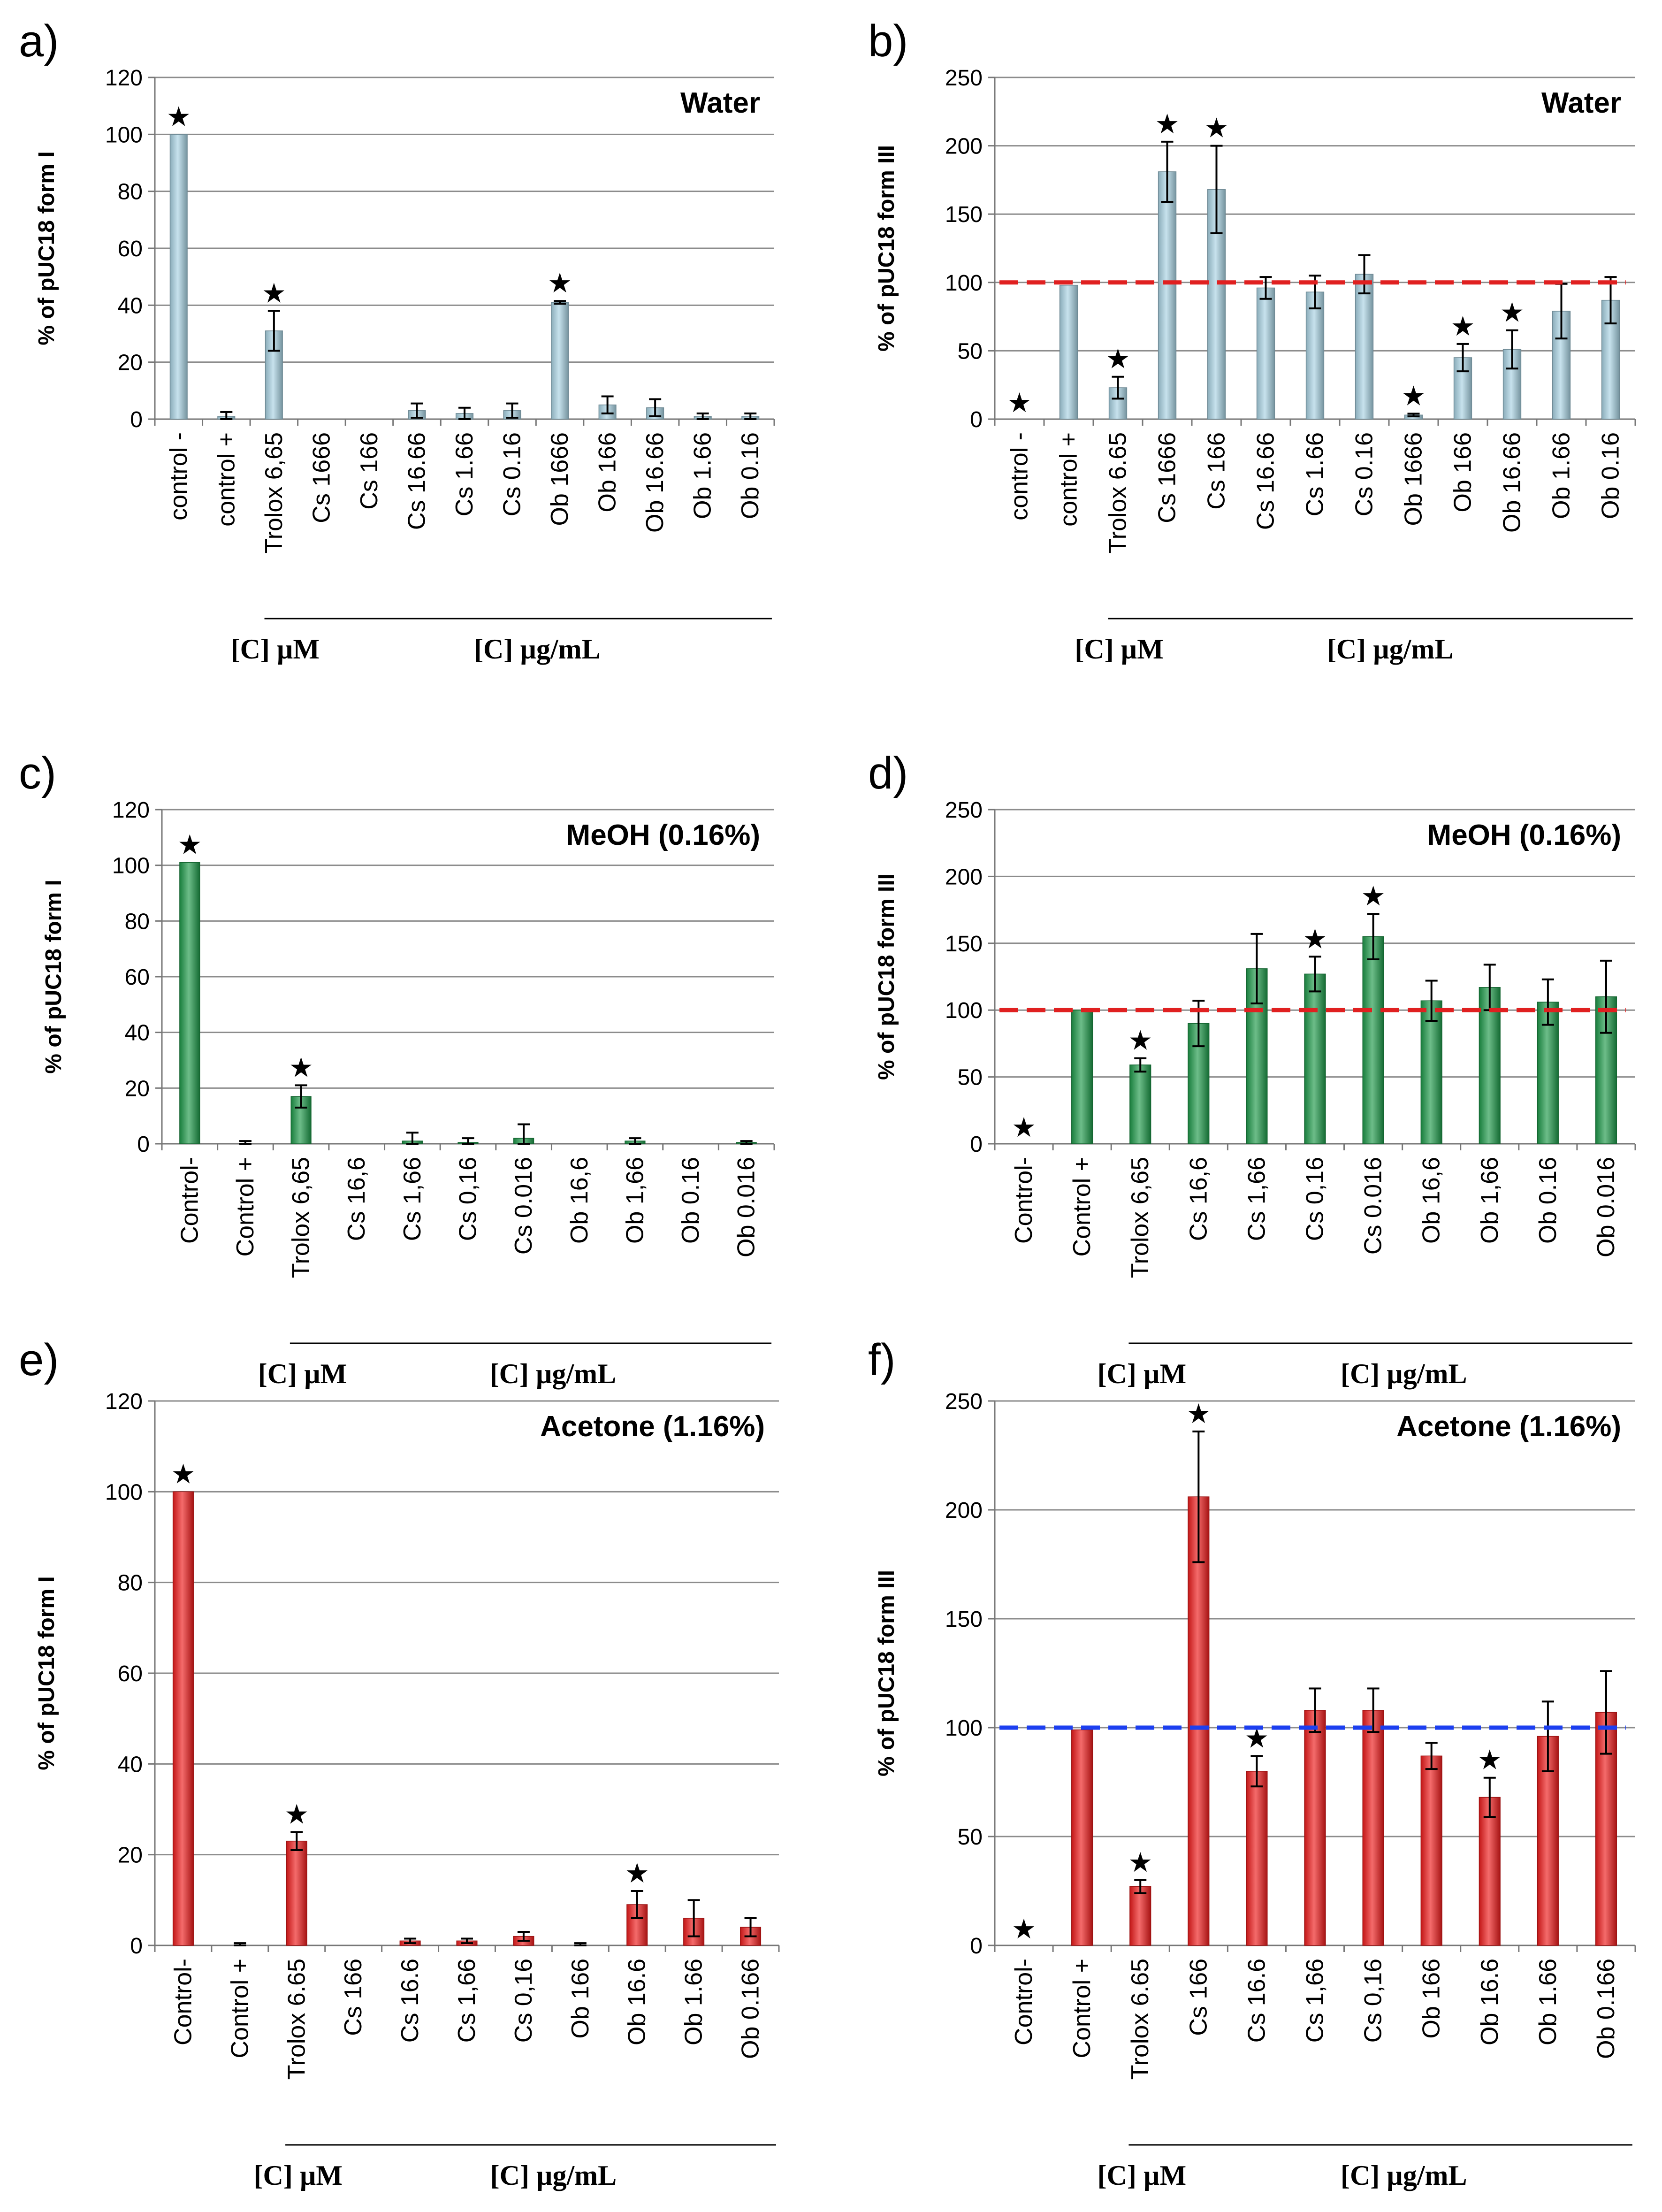 Image resolution: width=1662 pixels, height=2212 pixels. I want to click on category-label: Ob 16.6, so click(1489, 2002).